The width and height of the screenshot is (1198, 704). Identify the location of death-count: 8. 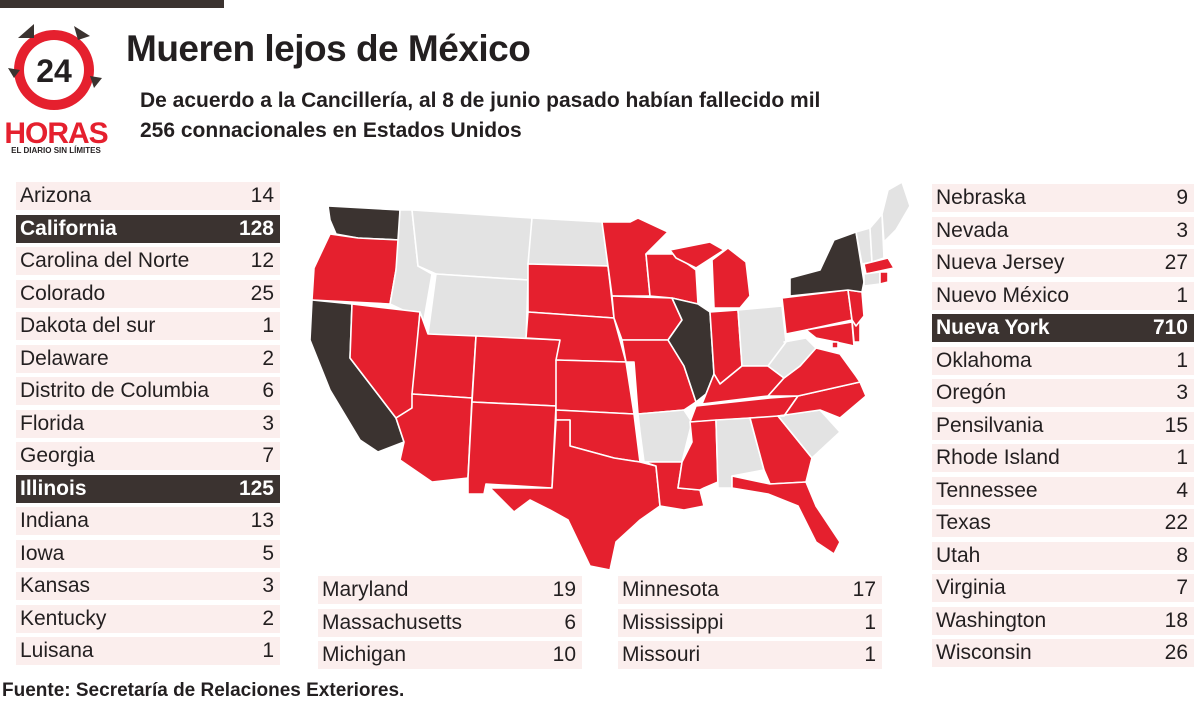
(1182, 555).